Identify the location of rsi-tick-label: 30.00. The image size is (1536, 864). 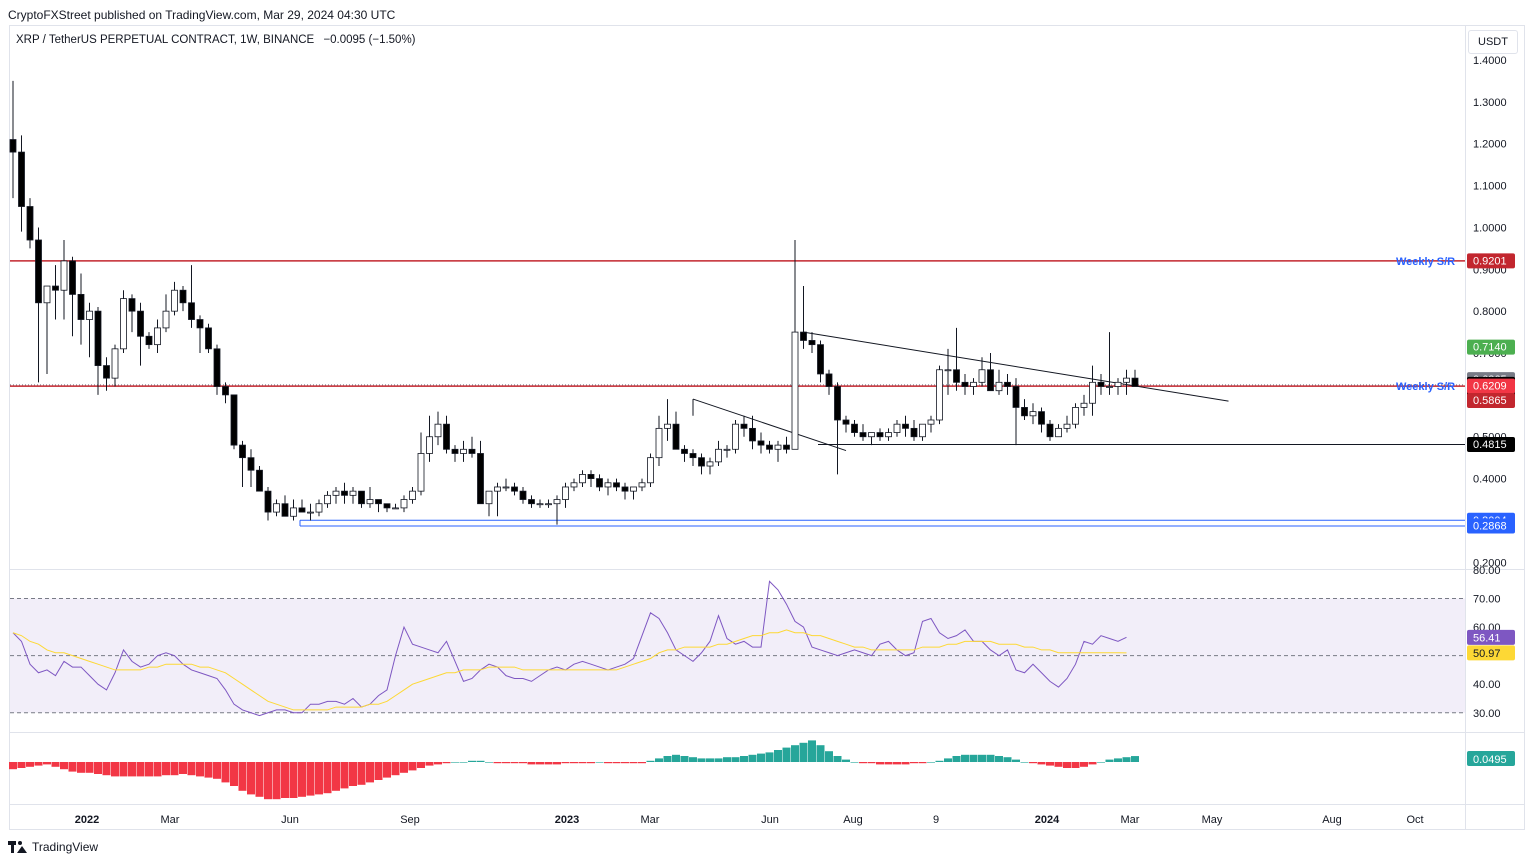
(1487, 714).